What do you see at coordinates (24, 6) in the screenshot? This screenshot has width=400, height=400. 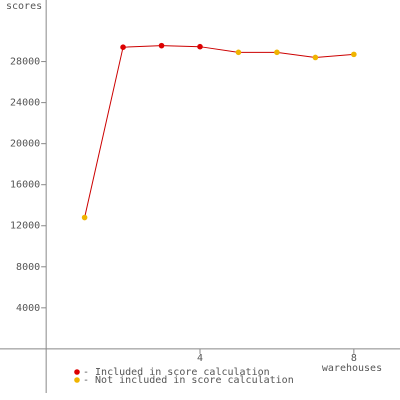 I see `y-axis-label: scores` at bounding box center [24, 6].